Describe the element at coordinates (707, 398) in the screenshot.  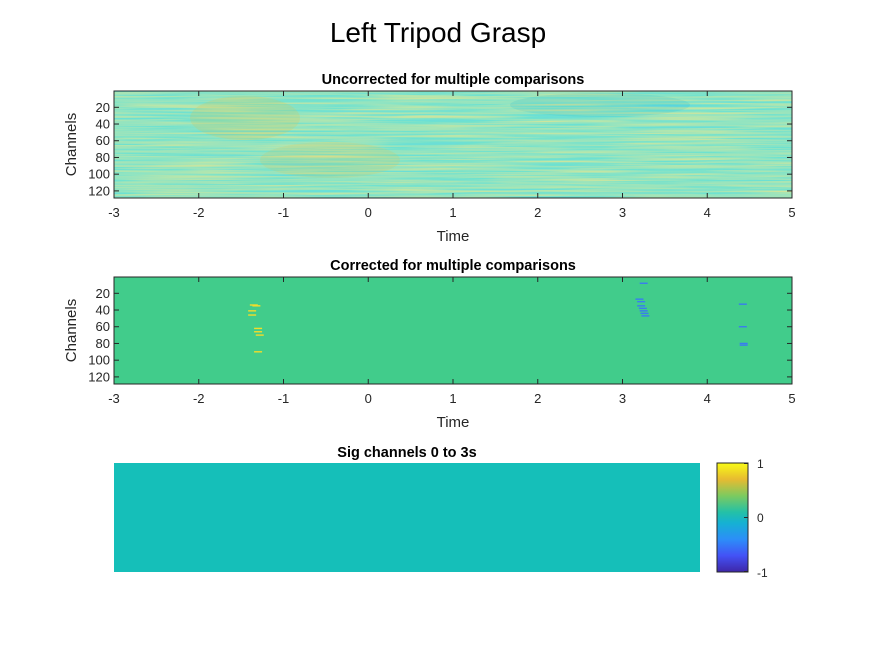
I see `x-tick-label-corrected: 4` at that location.